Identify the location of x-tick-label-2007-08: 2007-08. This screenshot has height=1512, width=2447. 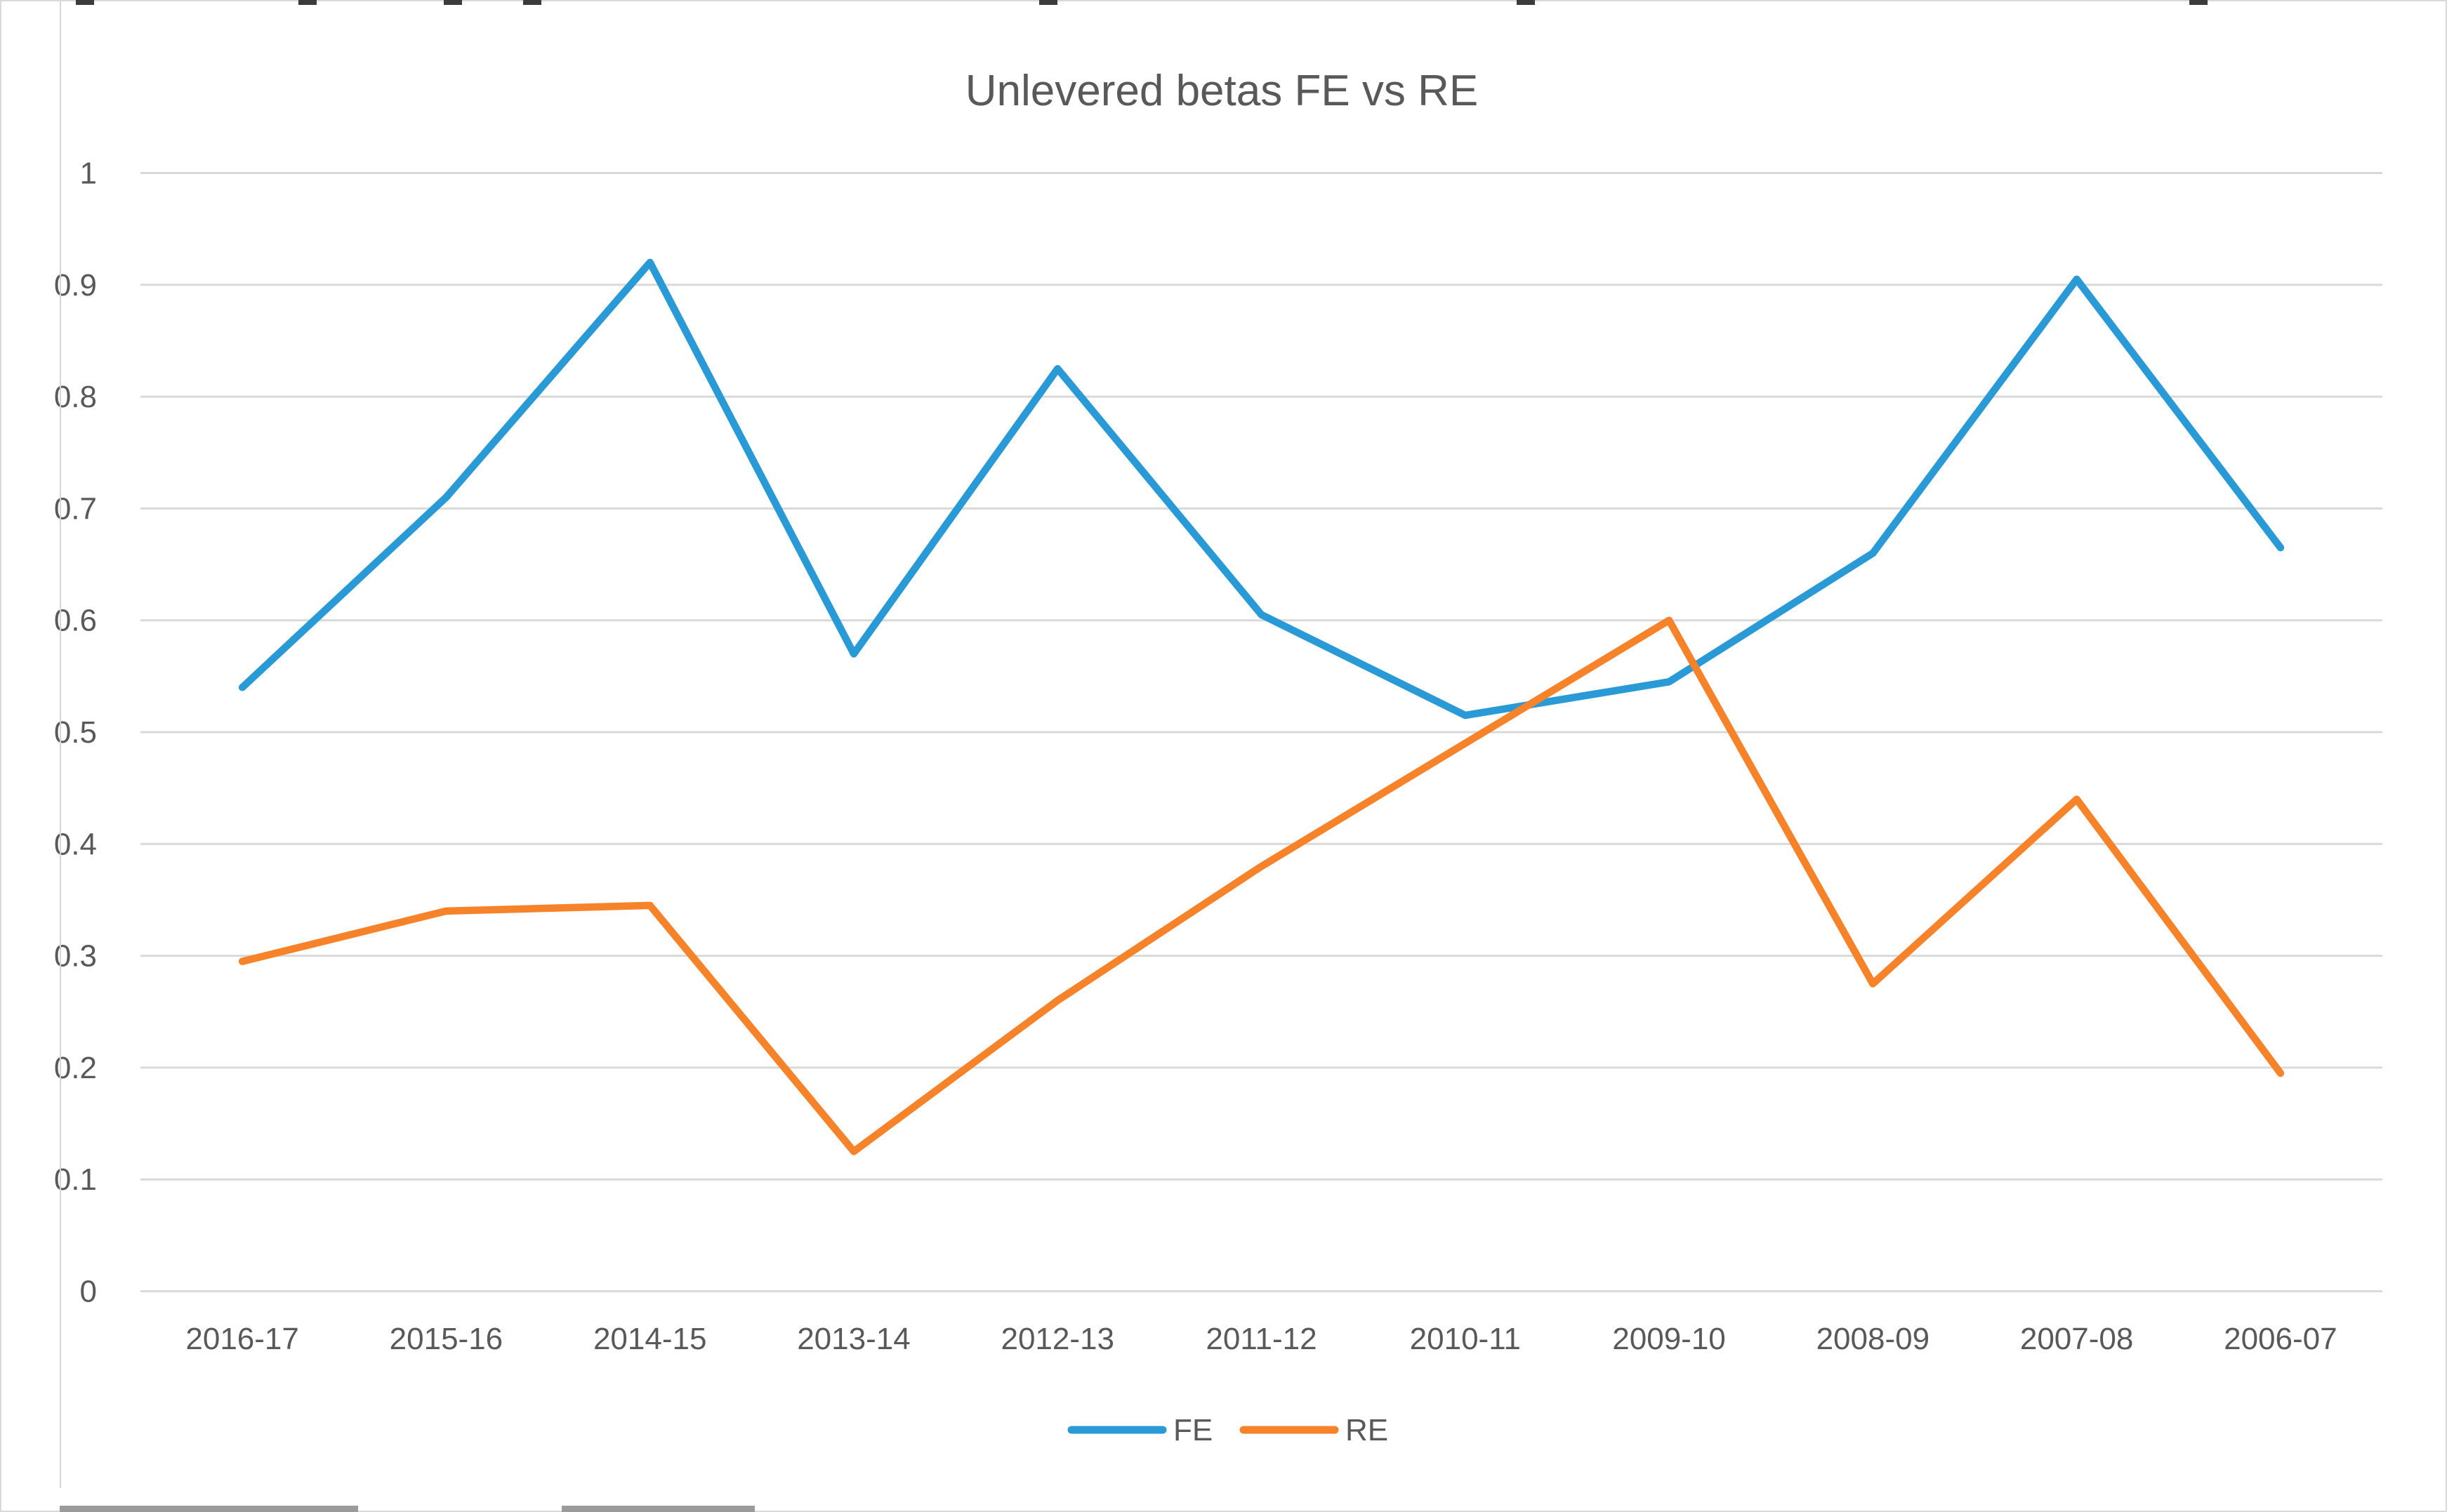
(2076, 1339).